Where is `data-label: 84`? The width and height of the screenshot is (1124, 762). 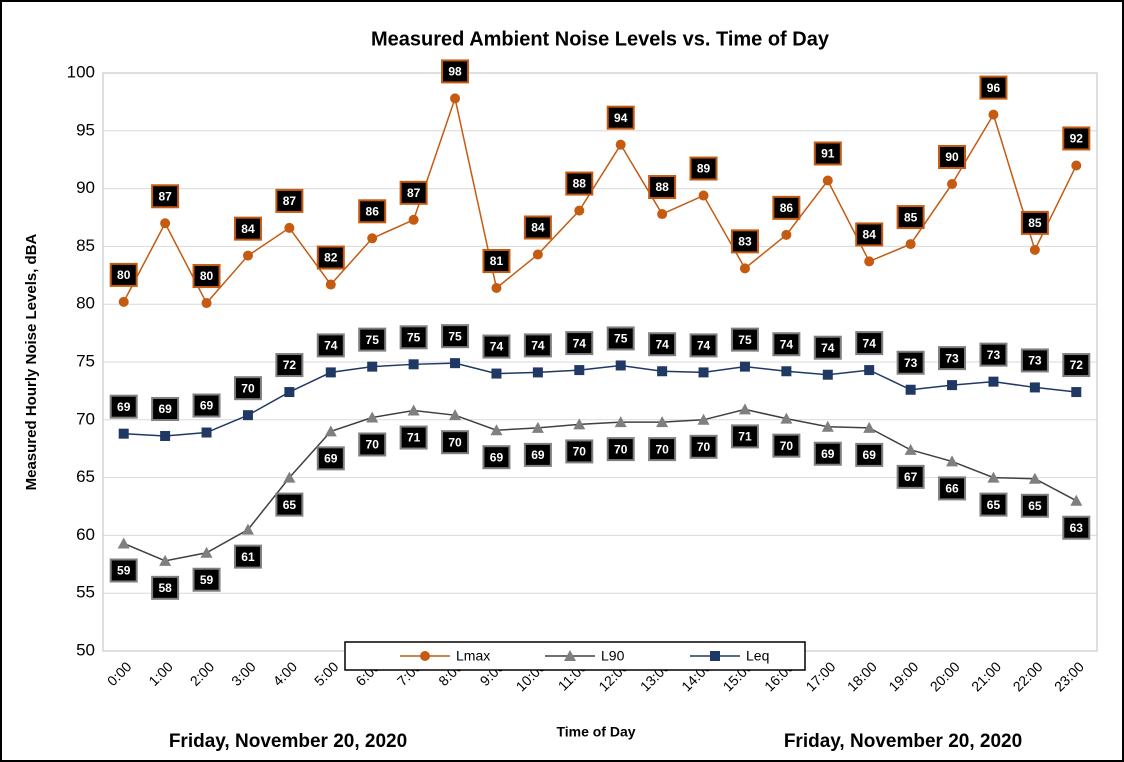
data-label: 84 is located at coordinates (870, 235).